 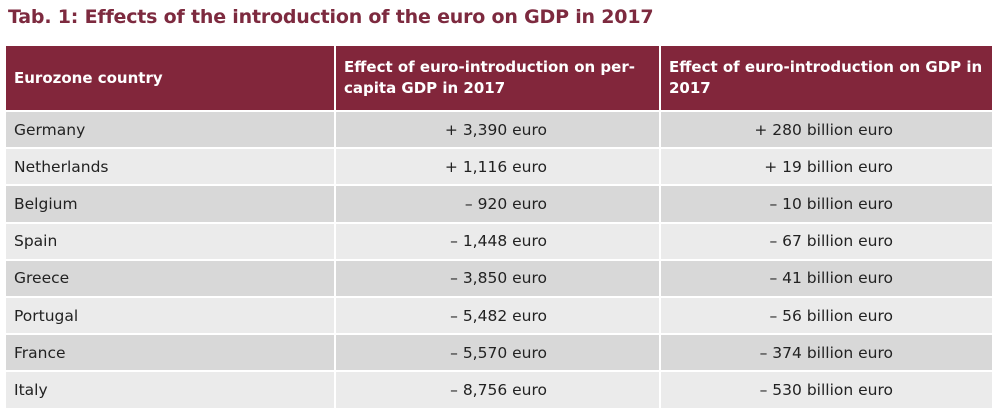 I want to click on per-capita-cell: – 5,482 euro, so click(x=498, y=314).